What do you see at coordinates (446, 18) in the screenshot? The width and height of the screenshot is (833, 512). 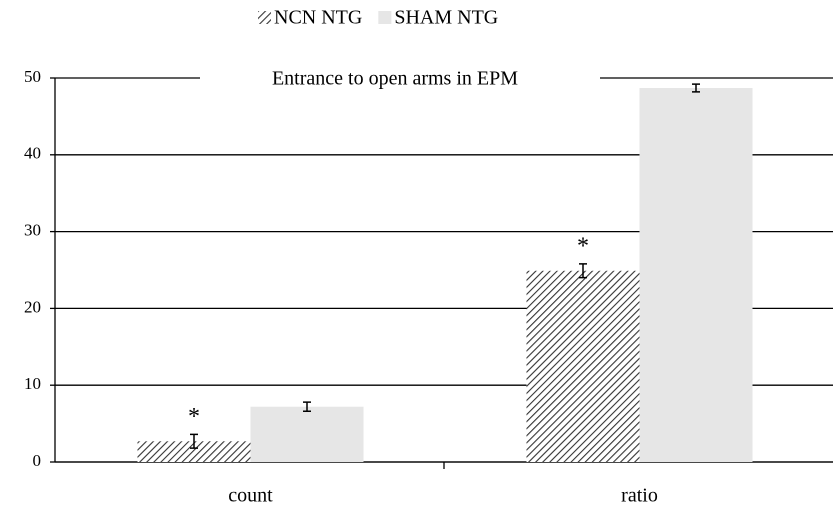 I see `legend-label: SHAM NTG` at bounding box center [446, 18].